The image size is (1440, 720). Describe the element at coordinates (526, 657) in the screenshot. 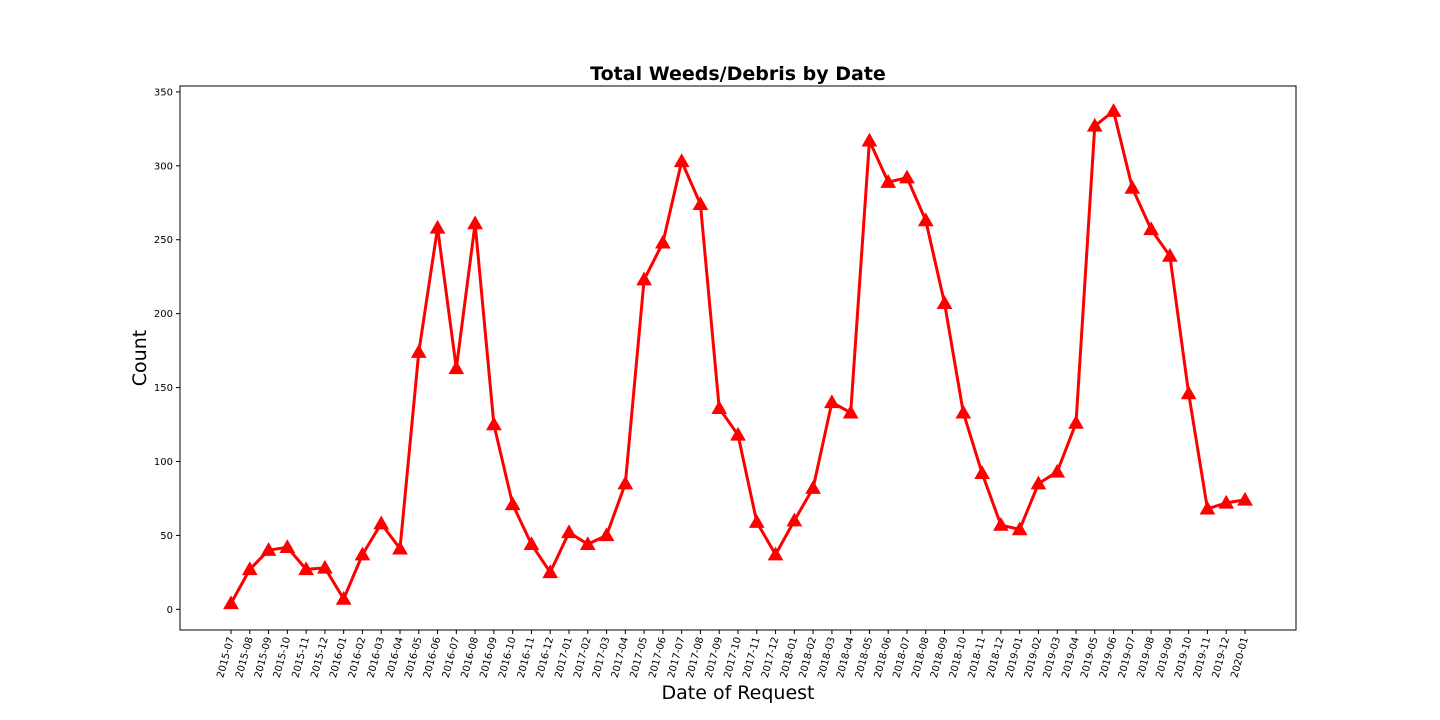

I see `x-tick-label: 2016-11` at that location.